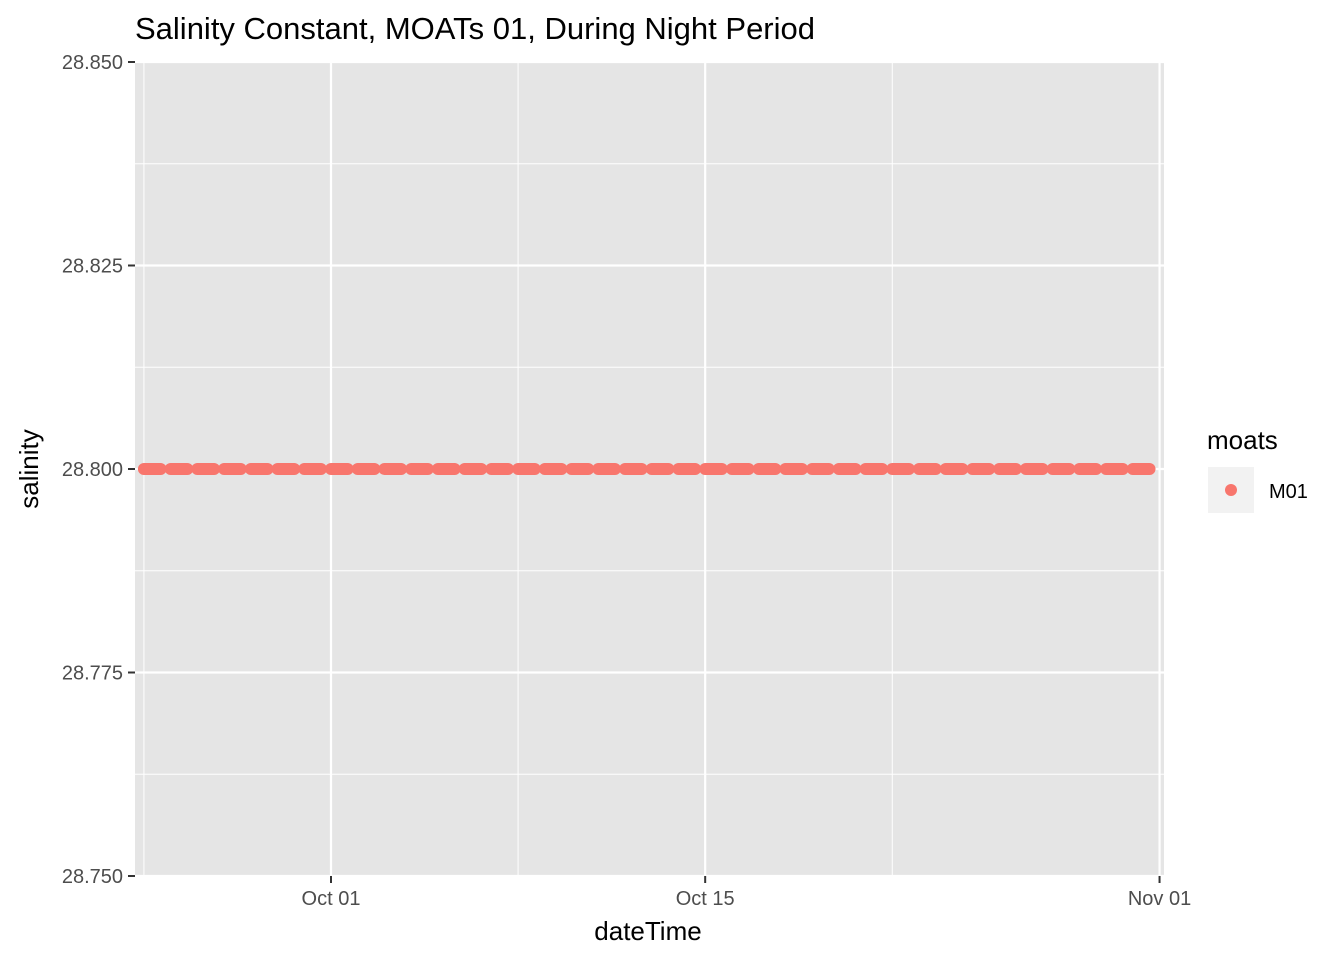 Image resolution: width=1344 pixels, height=960 pixels. I want to click on x-tick-label: Oct 15, so click(705, 899).